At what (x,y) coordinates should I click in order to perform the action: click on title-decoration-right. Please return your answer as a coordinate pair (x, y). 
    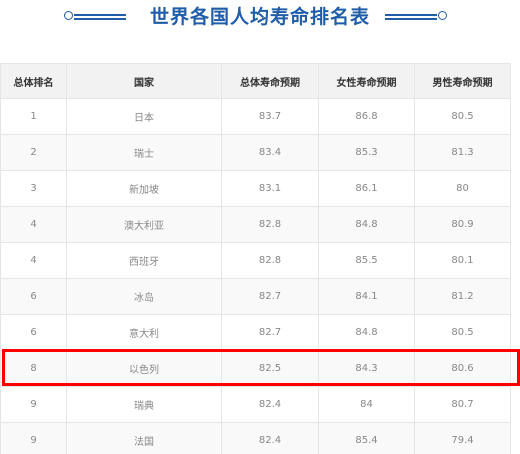
    Looking at the image, I should click on (416, 16).